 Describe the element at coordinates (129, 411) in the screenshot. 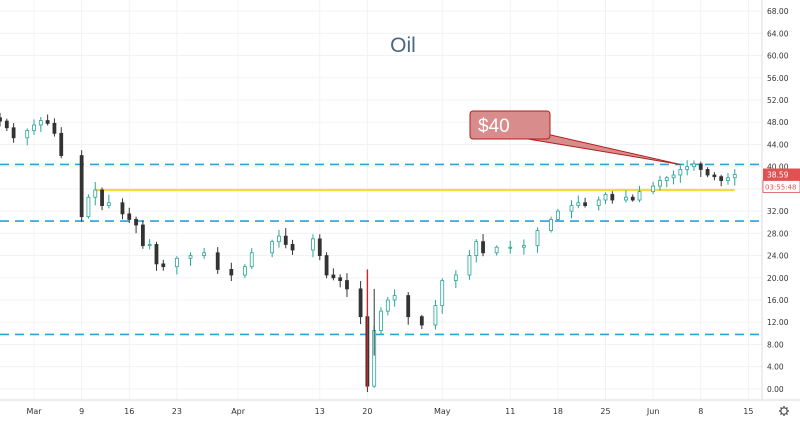

I see `time-tick-label: 16` at that location.